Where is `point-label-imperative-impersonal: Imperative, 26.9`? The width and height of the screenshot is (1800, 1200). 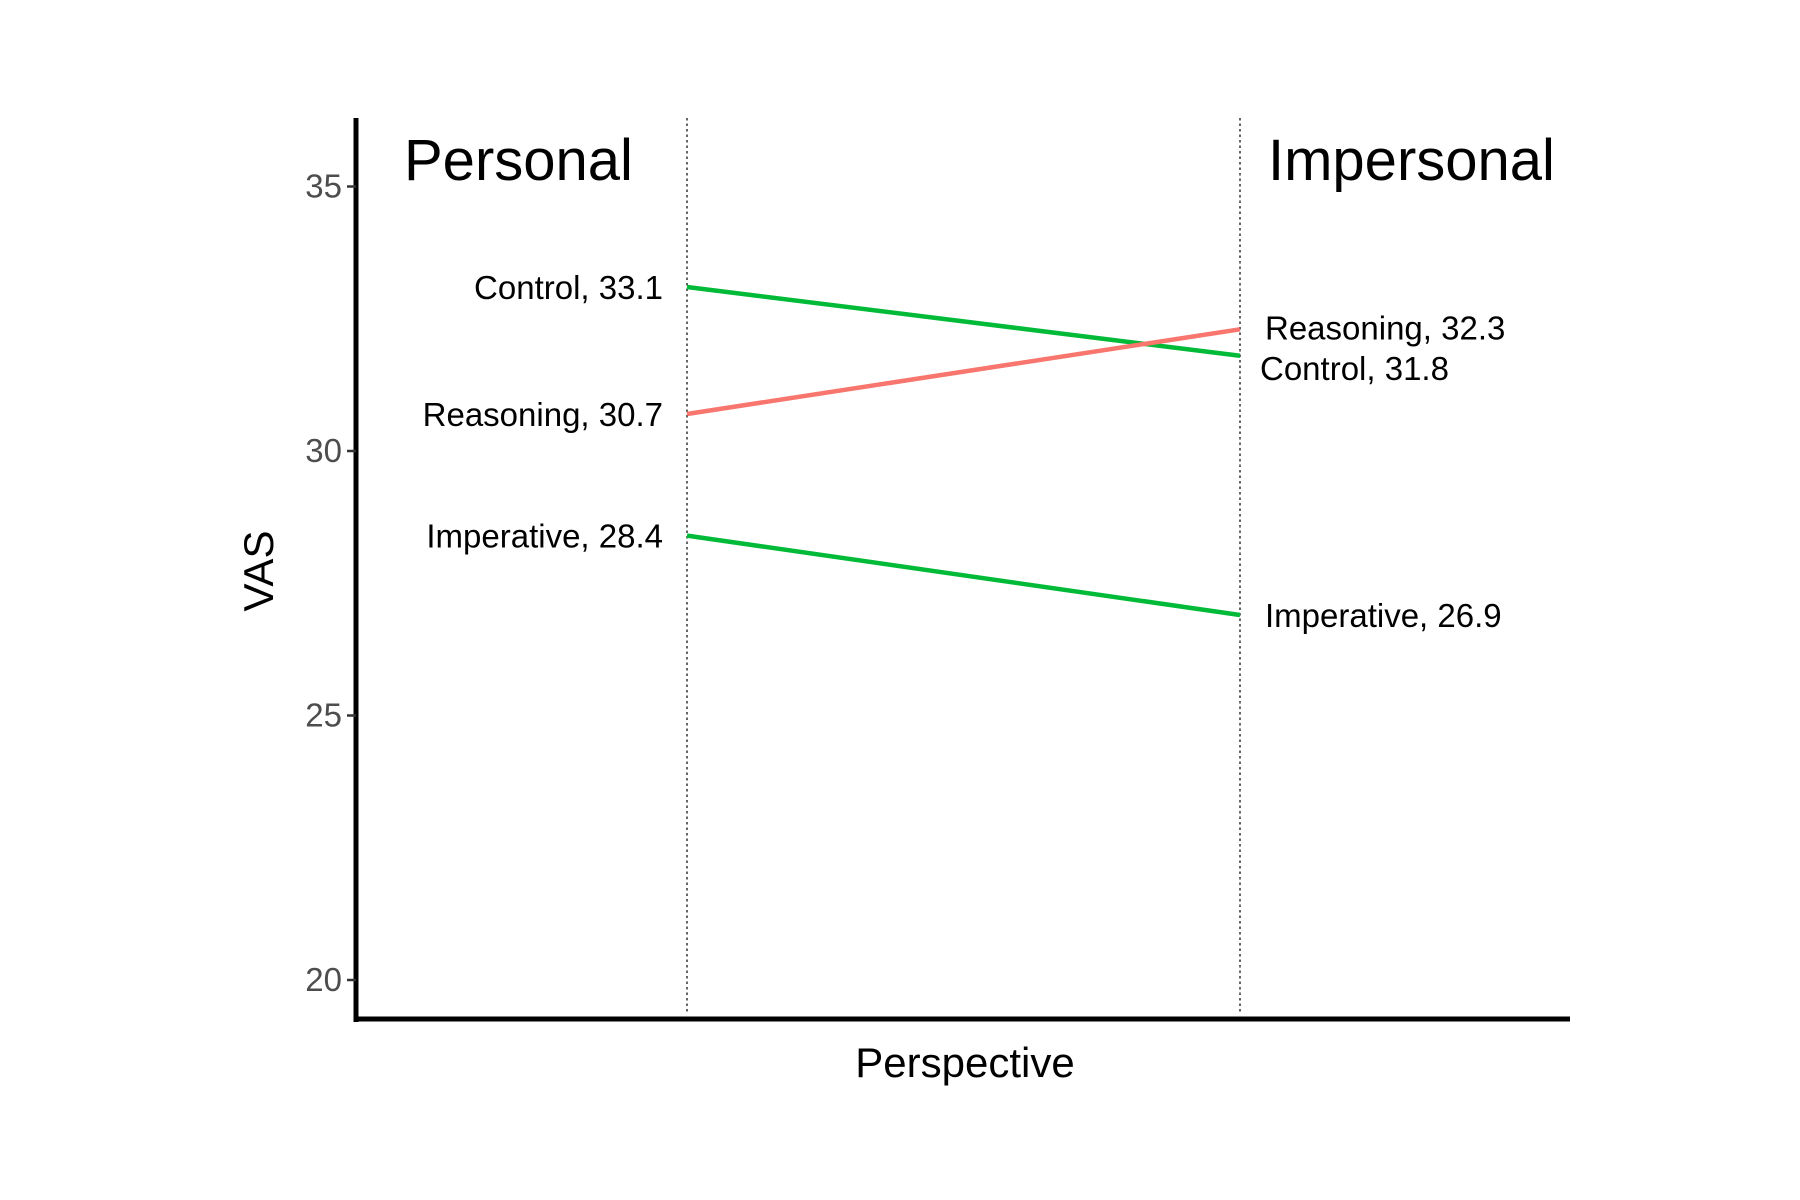
point-label-imperative-impersonal: Imperative, 26.9 is located at coordinates (1383, 615).